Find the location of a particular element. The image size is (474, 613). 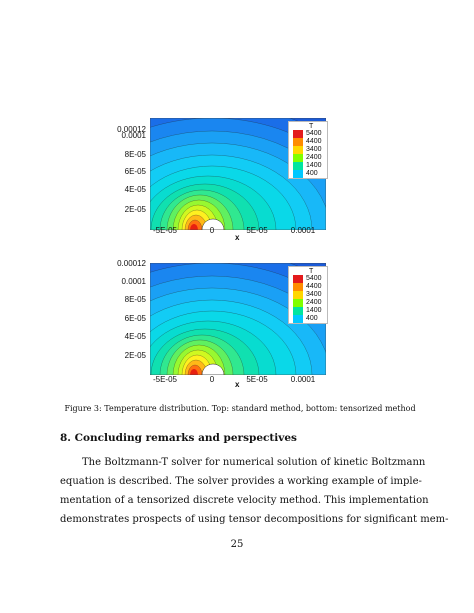

contour-plot-bottom is located at coordinates (238, 319).